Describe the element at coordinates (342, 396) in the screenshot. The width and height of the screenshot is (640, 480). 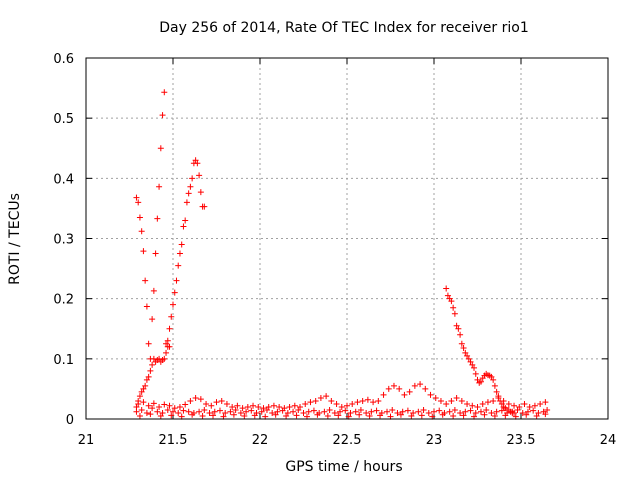
I see `series-background-mid` at that location.